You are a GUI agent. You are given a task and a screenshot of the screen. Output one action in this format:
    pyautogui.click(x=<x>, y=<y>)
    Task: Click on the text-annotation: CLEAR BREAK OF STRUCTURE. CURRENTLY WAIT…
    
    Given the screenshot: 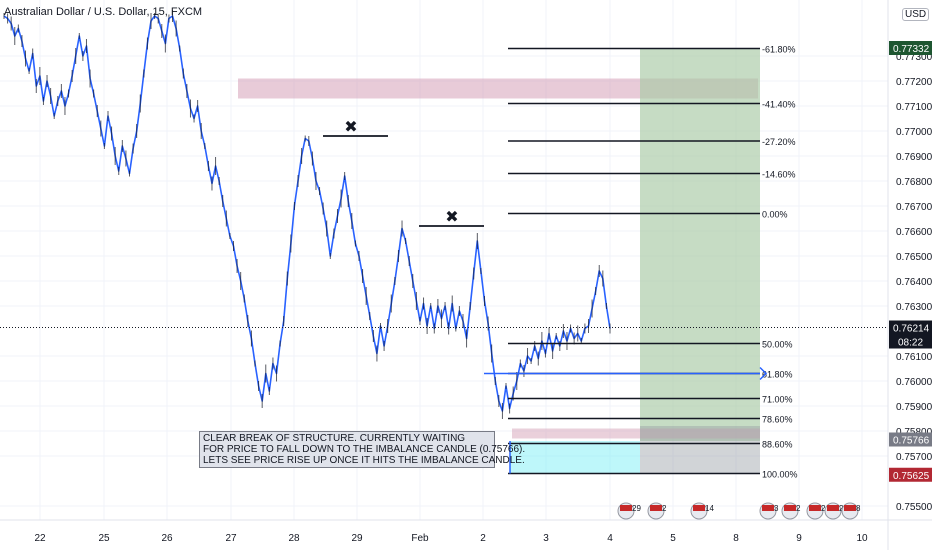 What is the action you would take?
    pyautogui.click(x=362, y=449)
    